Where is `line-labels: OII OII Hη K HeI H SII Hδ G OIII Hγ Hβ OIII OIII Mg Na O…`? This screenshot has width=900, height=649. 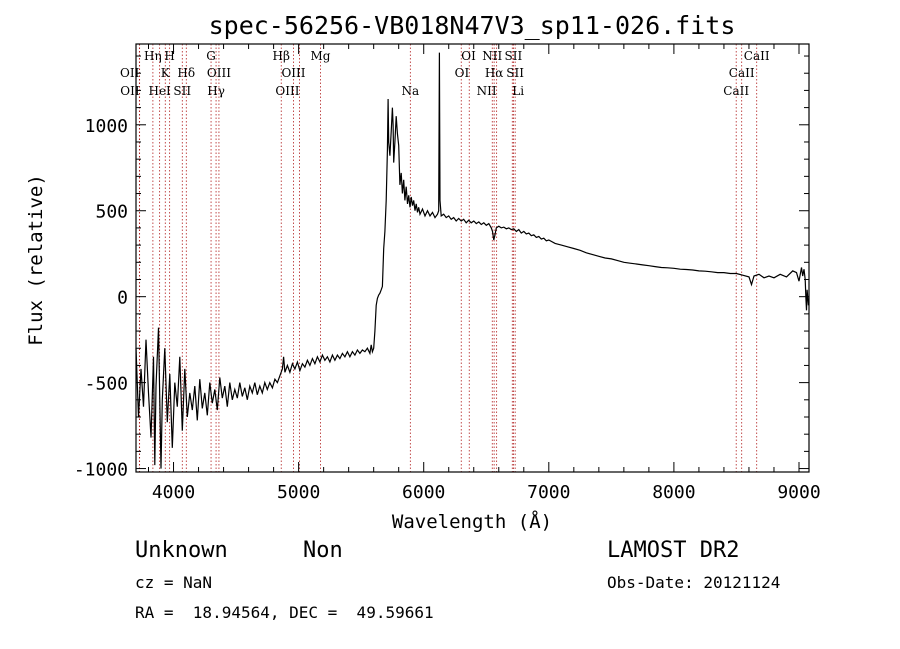
line-labels: OII OII Hη K HeI H SII Hδ G OIII Hγ Hβ OIII OIII Mg Na O… is located at coordinates (445, 73).